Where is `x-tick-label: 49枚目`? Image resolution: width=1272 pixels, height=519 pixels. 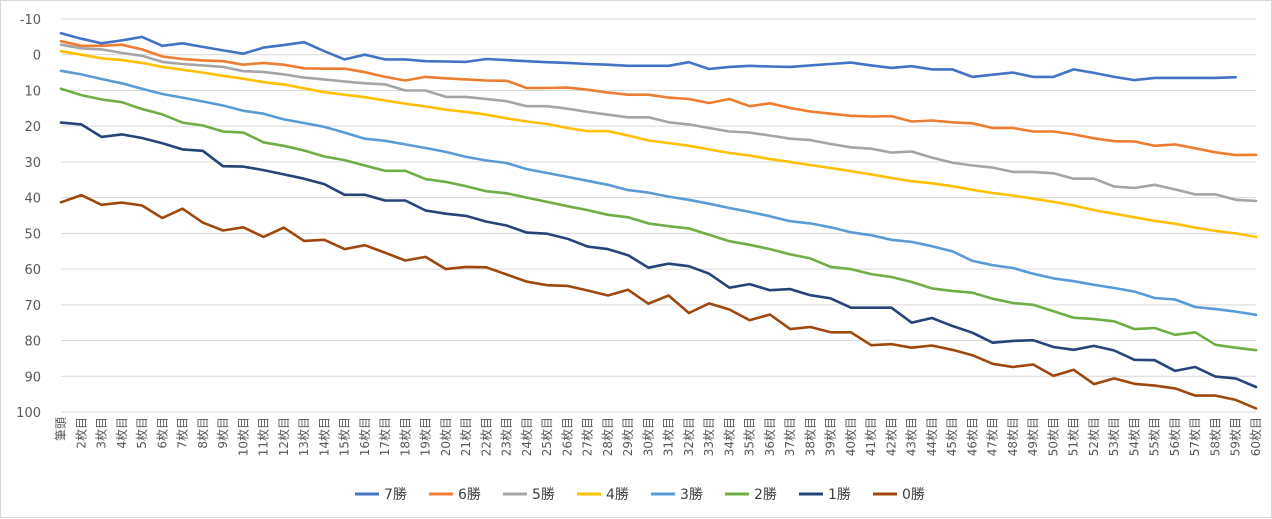
x-tick-label: 49枚目 is located at coordinates (1032, 436).